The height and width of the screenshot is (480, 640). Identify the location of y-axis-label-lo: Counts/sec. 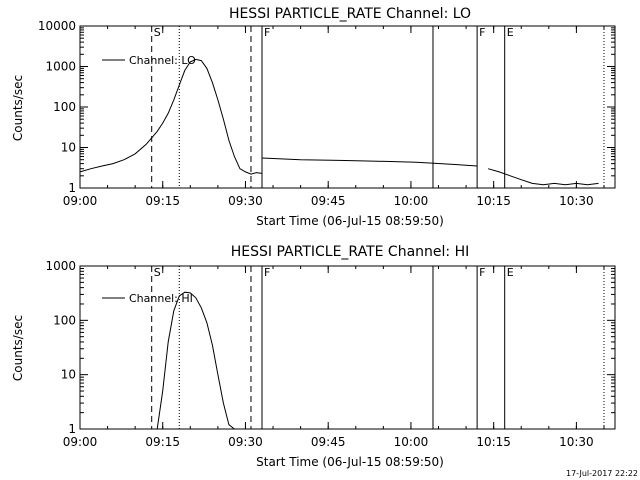
(18, 108).